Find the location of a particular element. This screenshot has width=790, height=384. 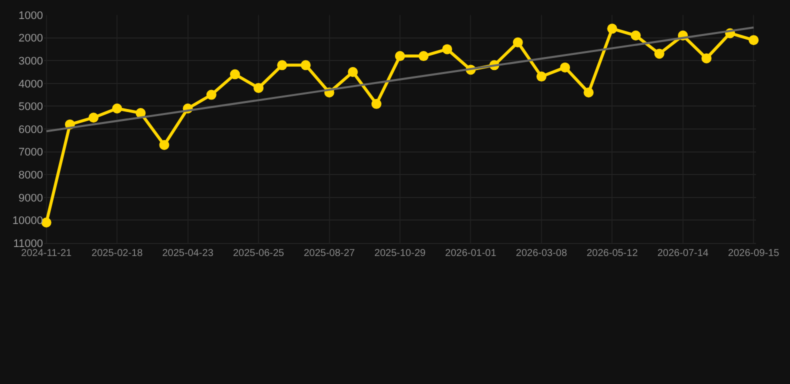

x-tick-label: 2026-09-15 is located at coordinates (754, 253).